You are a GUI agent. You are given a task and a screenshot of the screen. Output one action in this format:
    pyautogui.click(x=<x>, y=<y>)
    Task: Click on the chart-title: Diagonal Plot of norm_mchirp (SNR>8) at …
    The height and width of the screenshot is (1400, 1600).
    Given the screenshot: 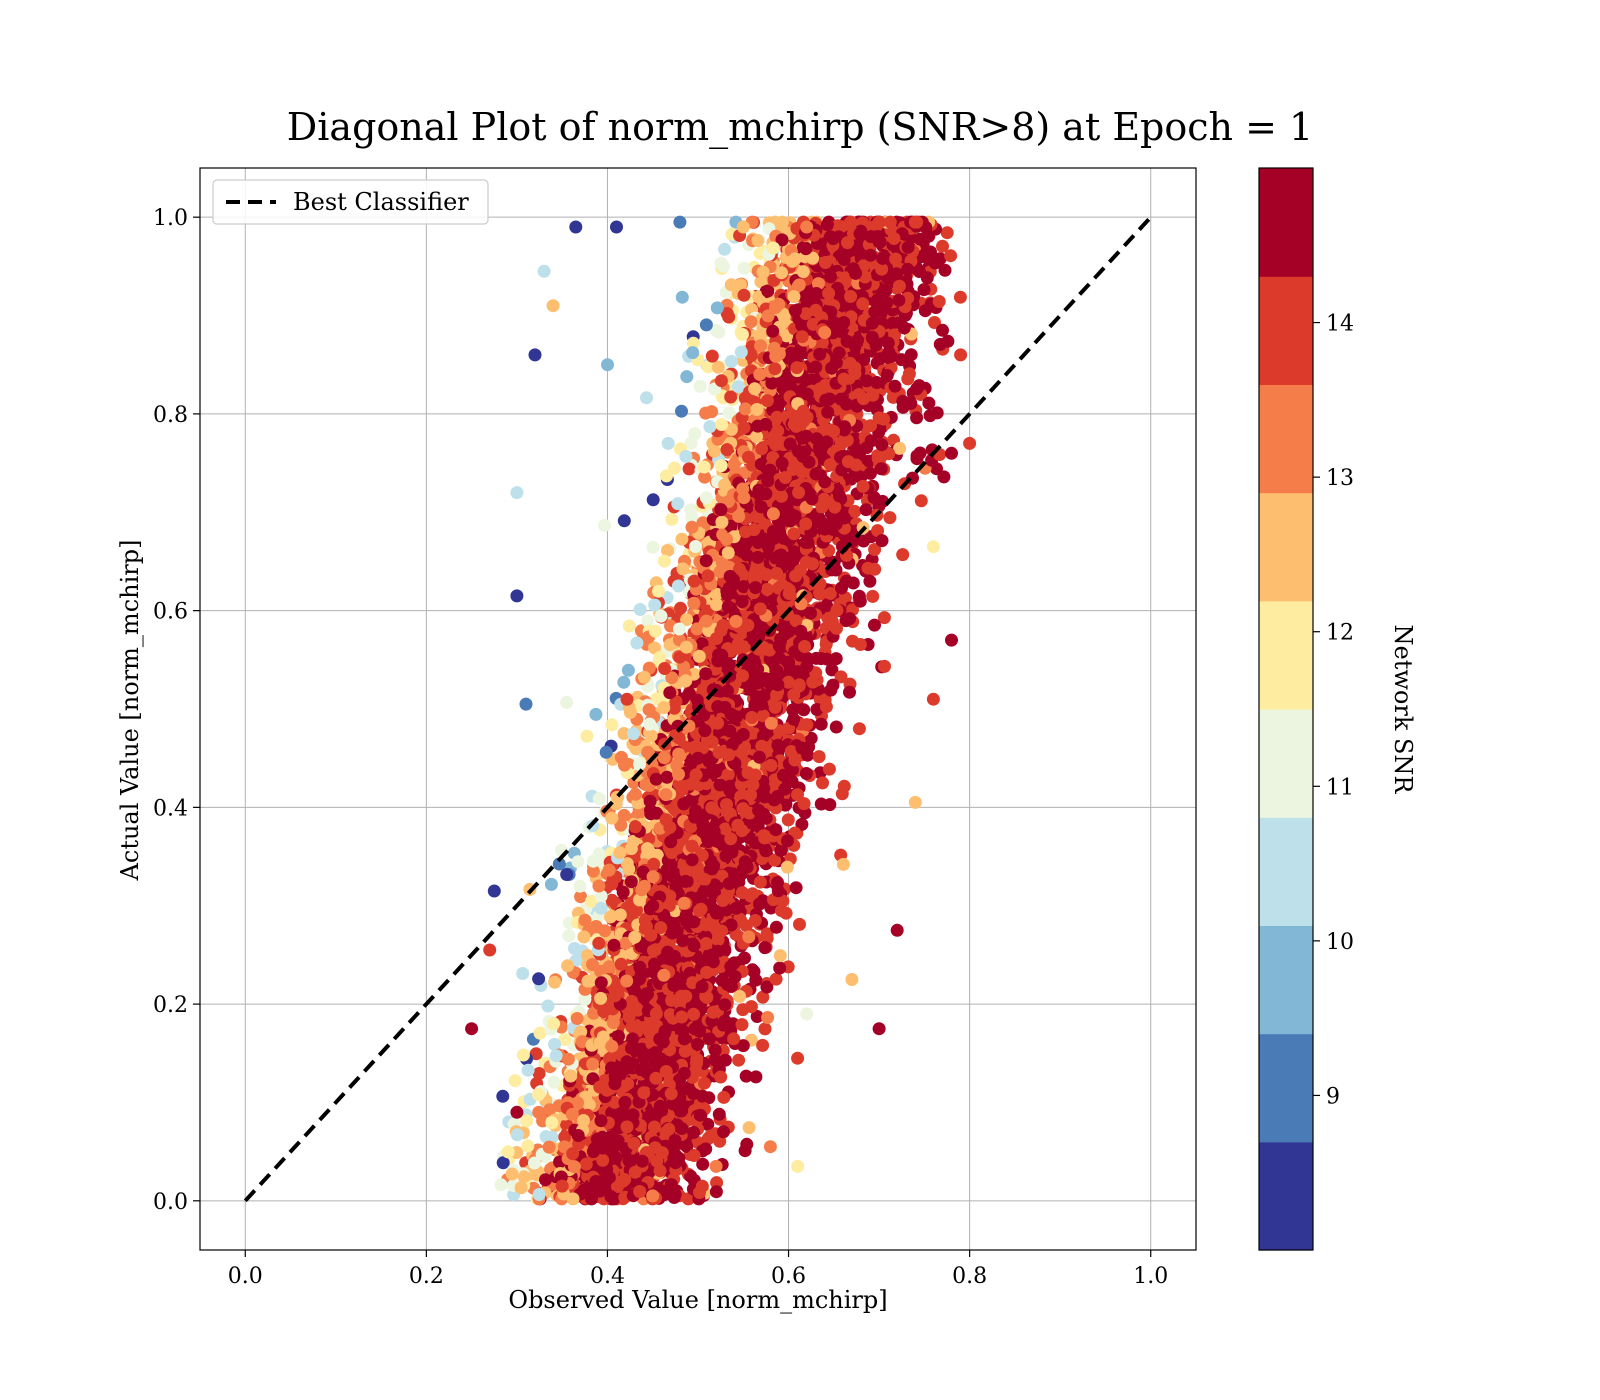 What is the action you would take?
    pyautogui.click(x=800, y=127)
    